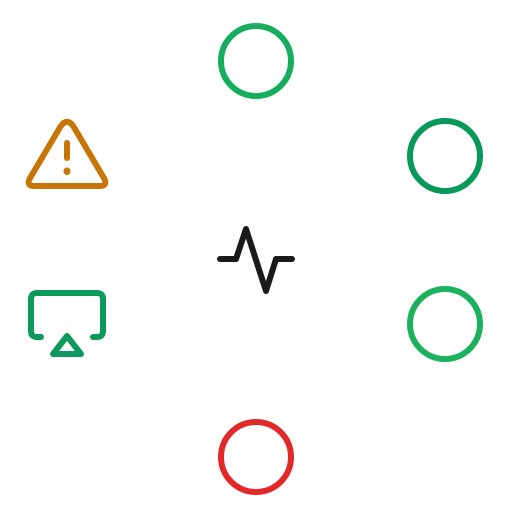  What do you see at coordinates (67, 156) in the screenshot?
I see `warning-icon` at bounding box center [67, 156].